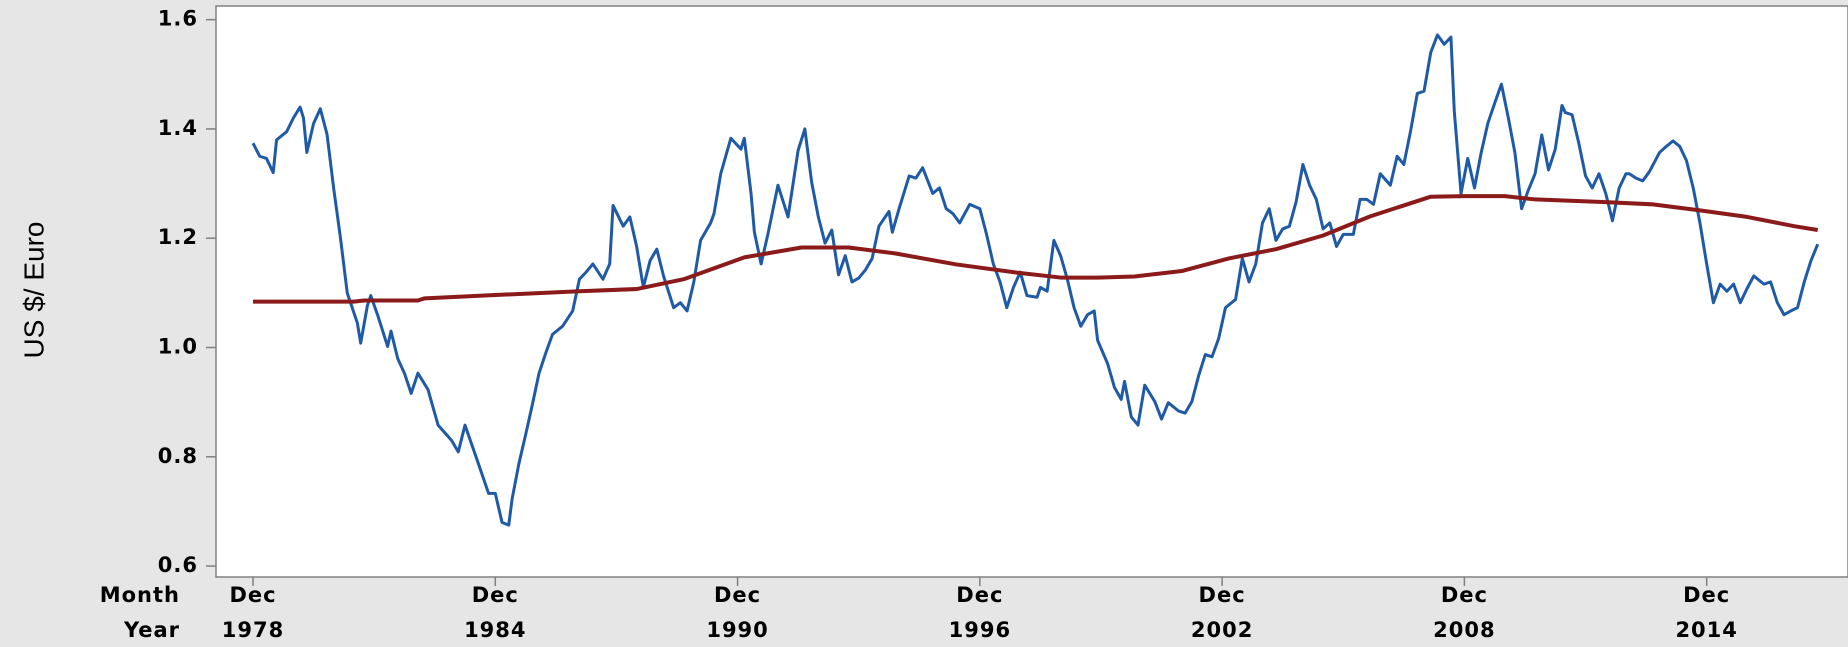 This screenshot has height=647, width=1848. I want to click on x-tick-year: 1996, so click(980, 630).